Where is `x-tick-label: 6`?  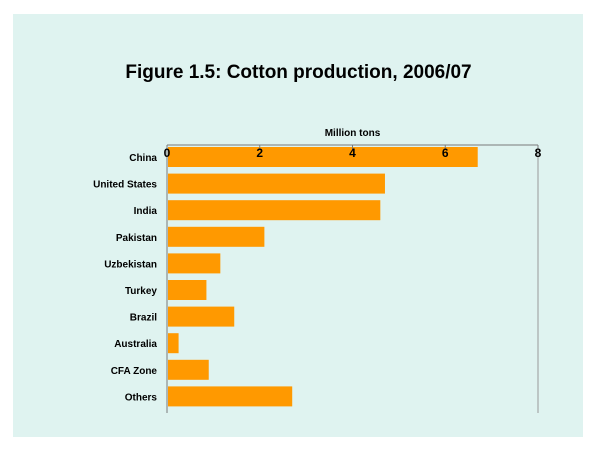
x-tick-label: 6 is located at coordinates (445, 153).